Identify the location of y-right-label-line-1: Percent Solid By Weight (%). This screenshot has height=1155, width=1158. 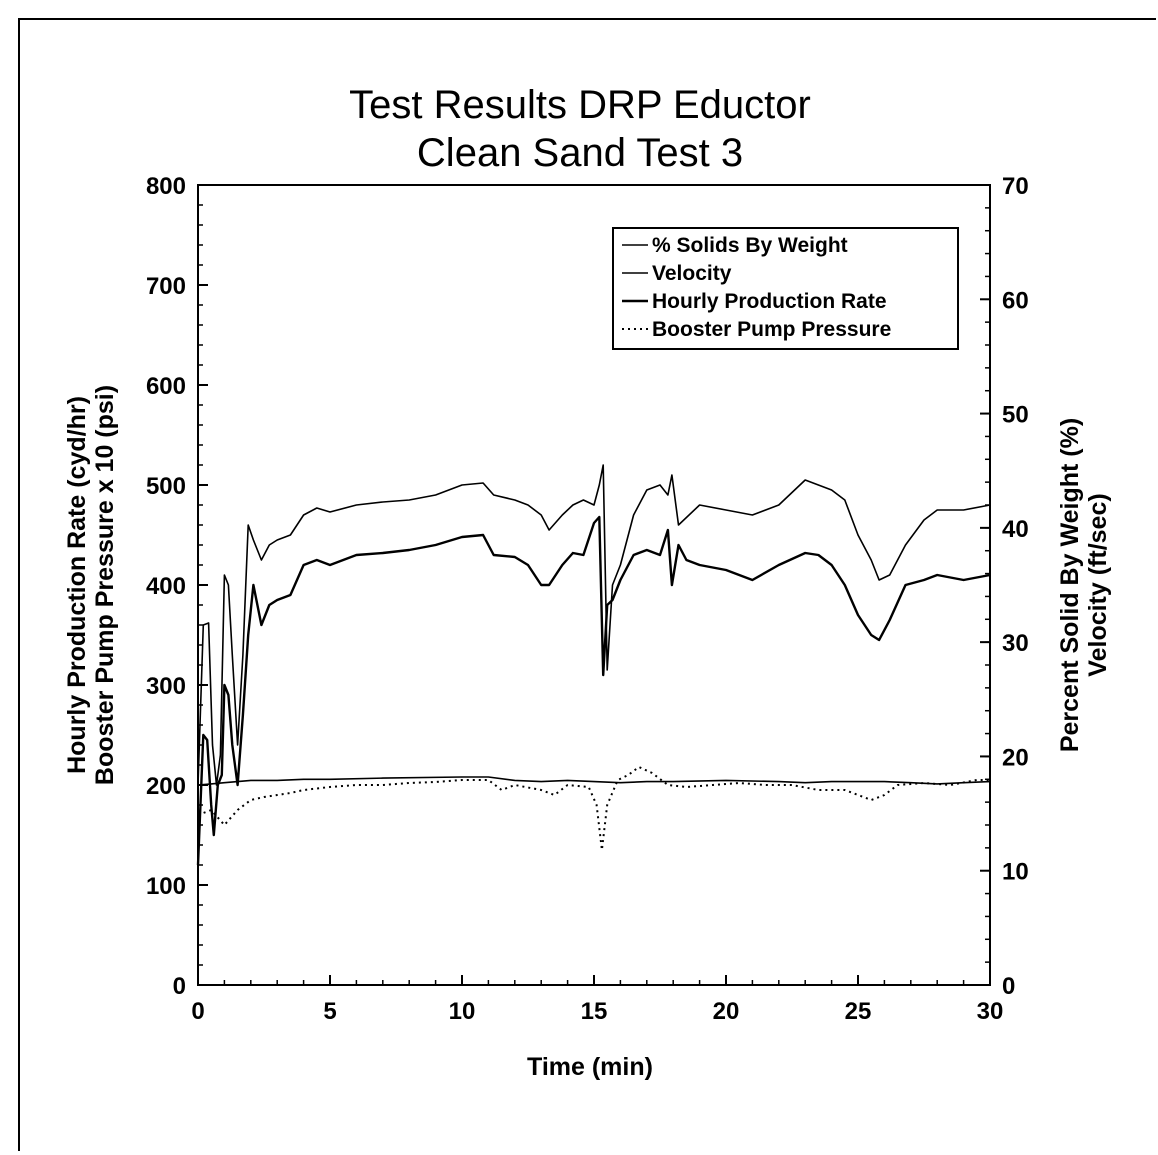
(1070, 585).